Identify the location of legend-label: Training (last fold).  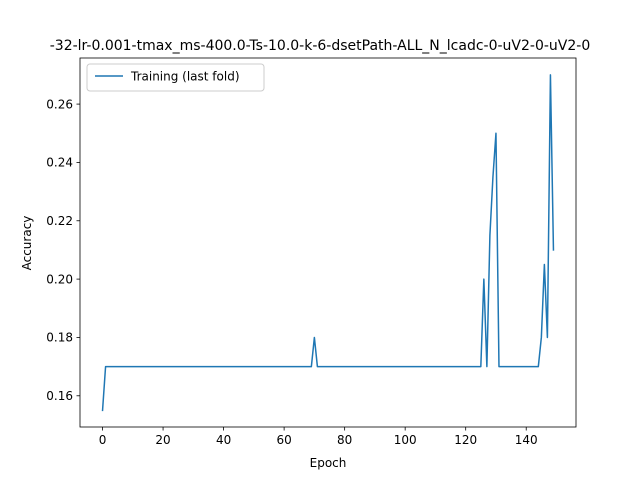
(185, 77).